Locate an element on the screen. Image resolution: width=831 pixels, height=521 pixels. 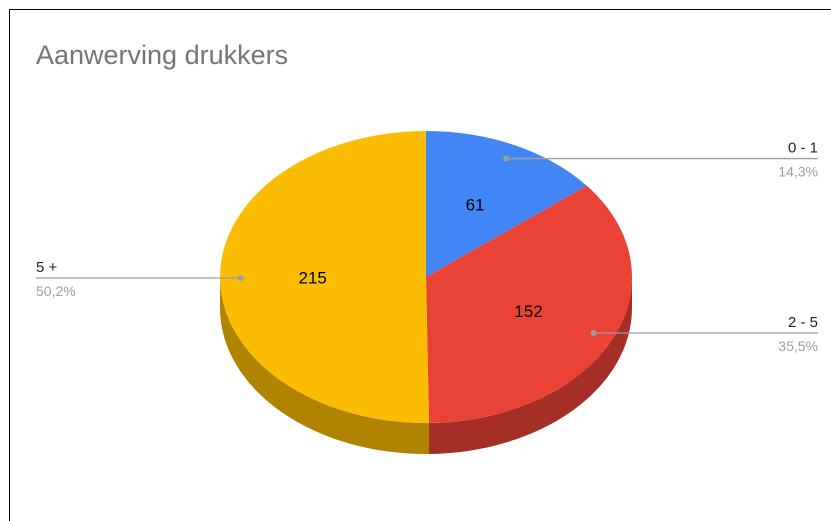
callout-percent: 50,2% is located at coordinates (56, 291).